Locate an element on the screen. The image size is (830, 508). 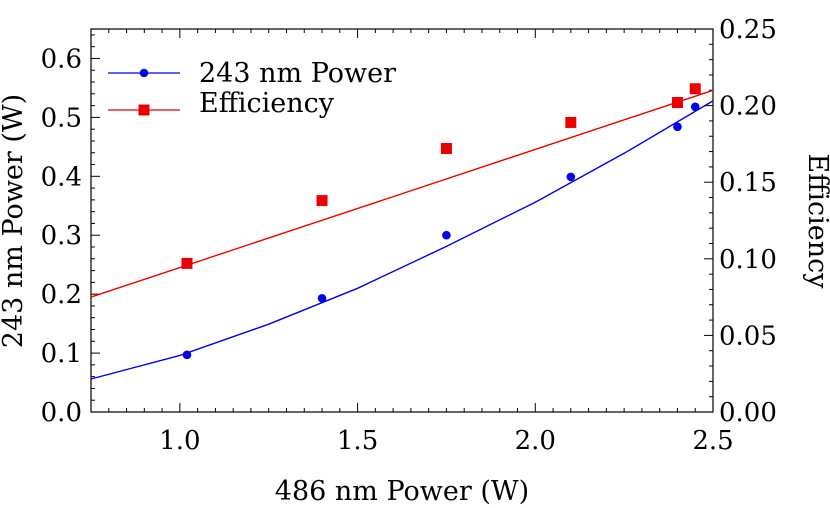
y-axis-title: 243 nm Power (W) is located at coordinates (14, 221).